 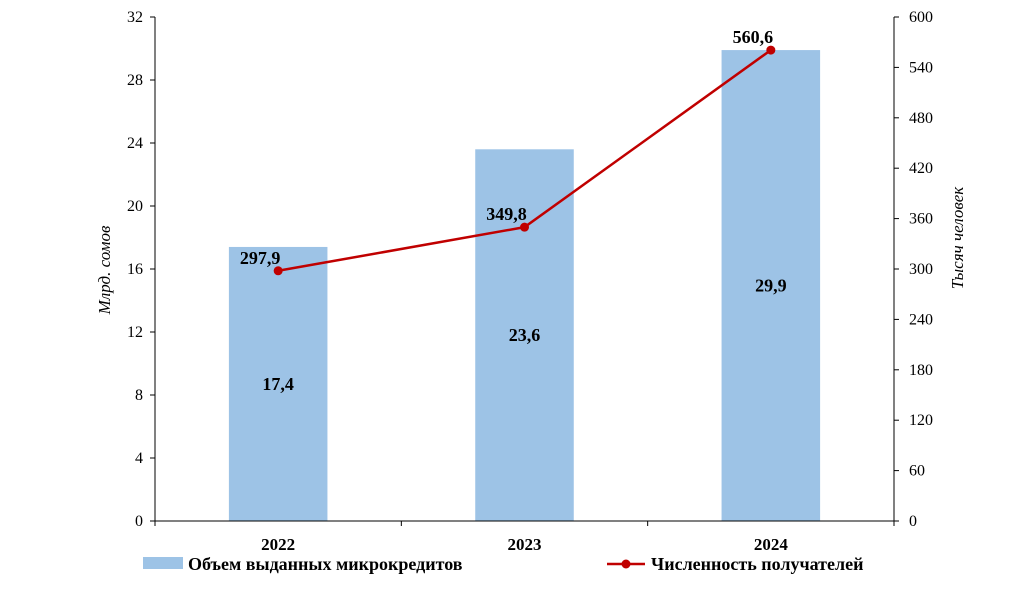 I want to click on line-value-label: 560,6, so click(x=753, y=37).